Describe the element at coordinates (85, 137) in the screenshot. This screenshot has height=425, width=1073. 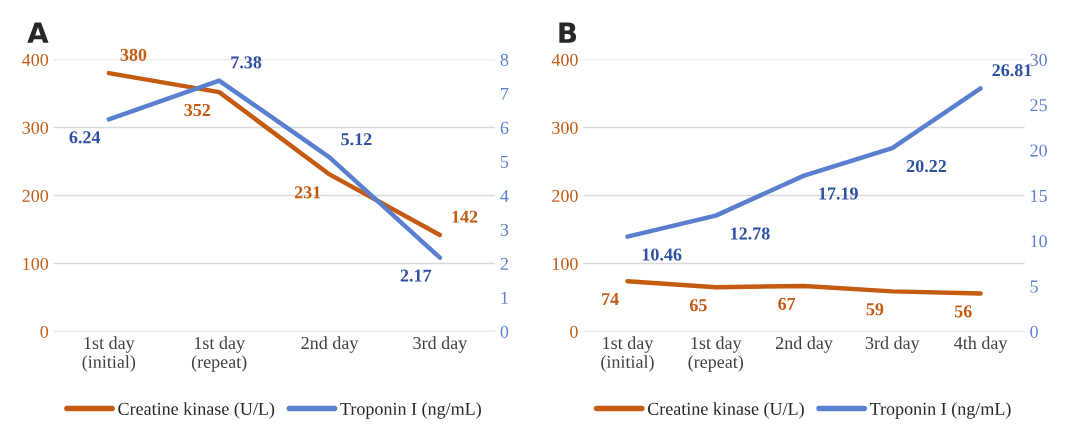
I see `data-label: 6.24` at that location.